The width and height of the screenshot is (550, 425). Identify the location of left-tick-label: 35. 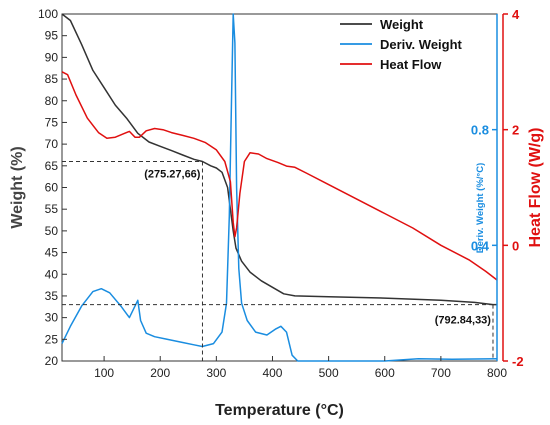
(52, 296).